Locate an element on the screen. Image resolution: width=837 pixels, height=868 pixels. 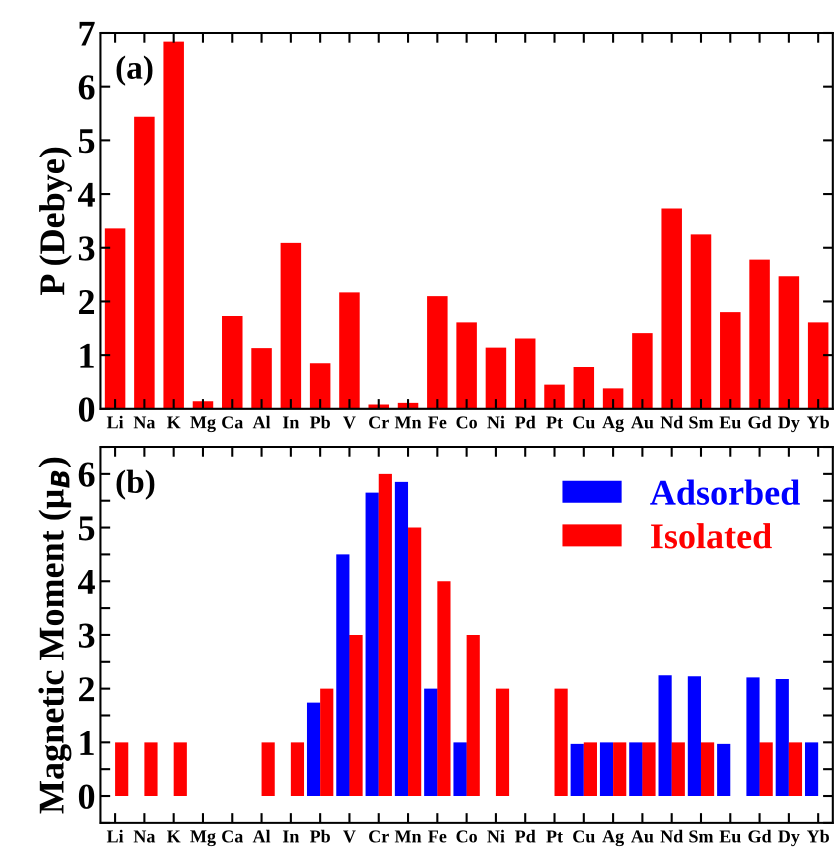
x-tick-label: Ca is located at coordinates (233, 836).